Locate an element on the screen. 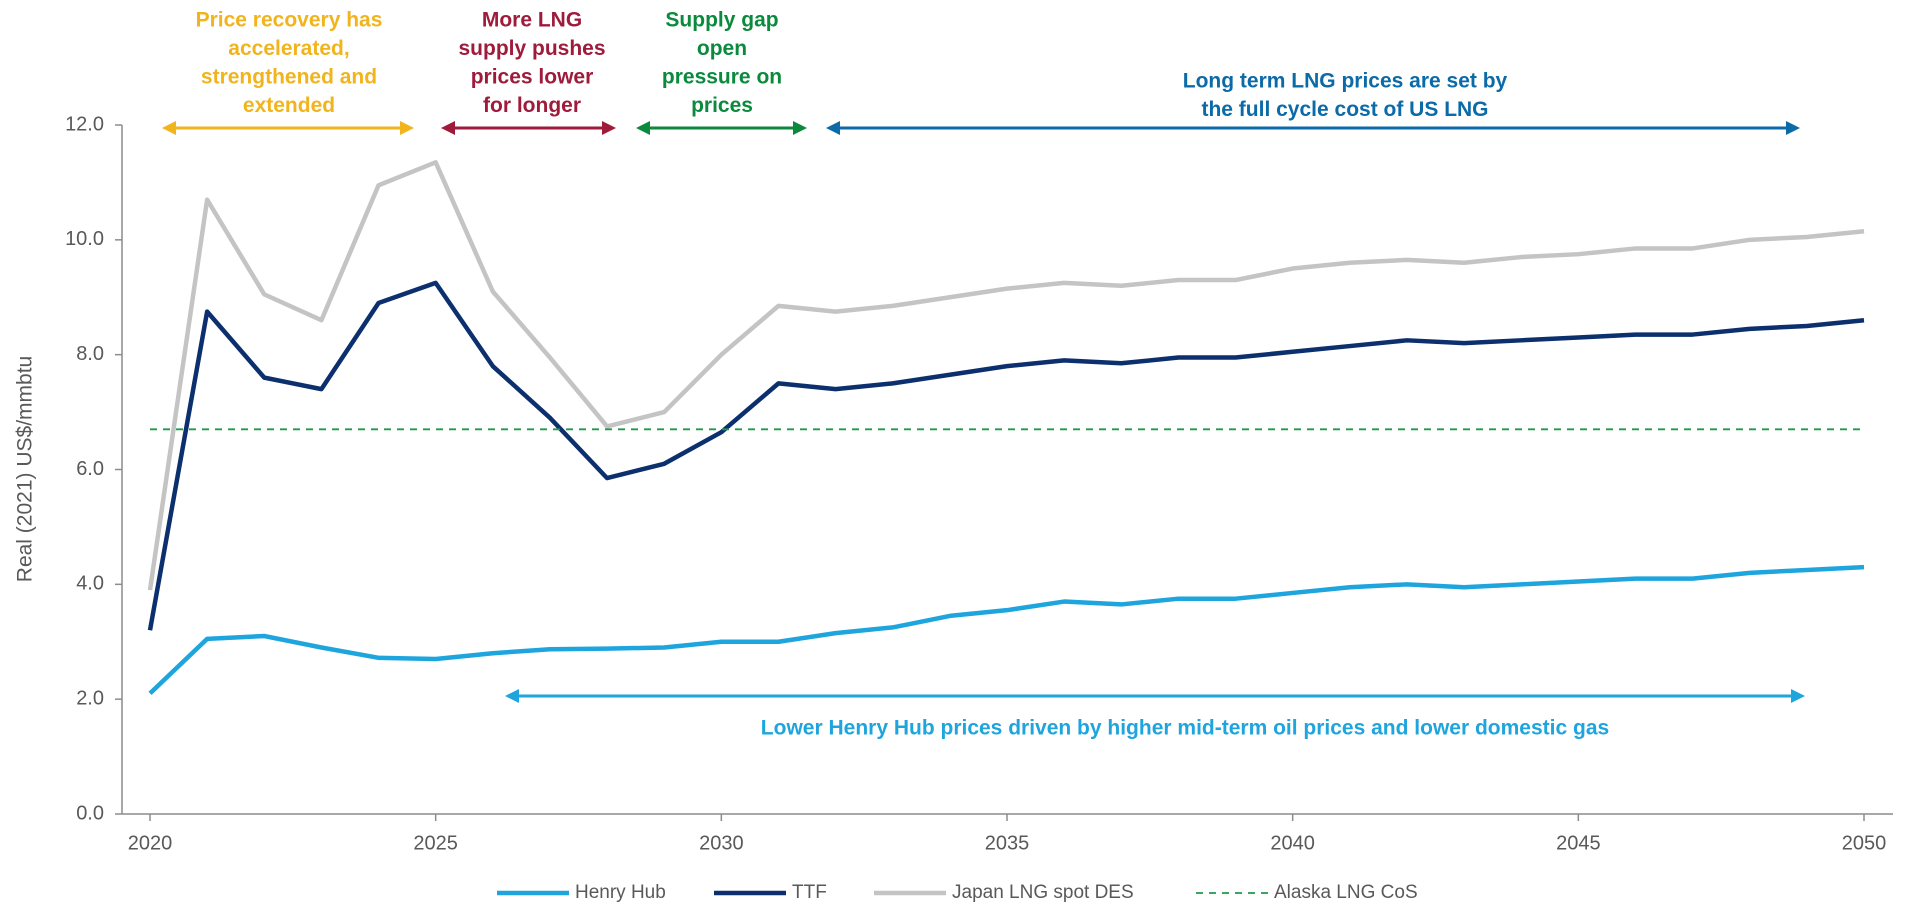  x-tick-label: 2025 is located at coordinates (435, 843).